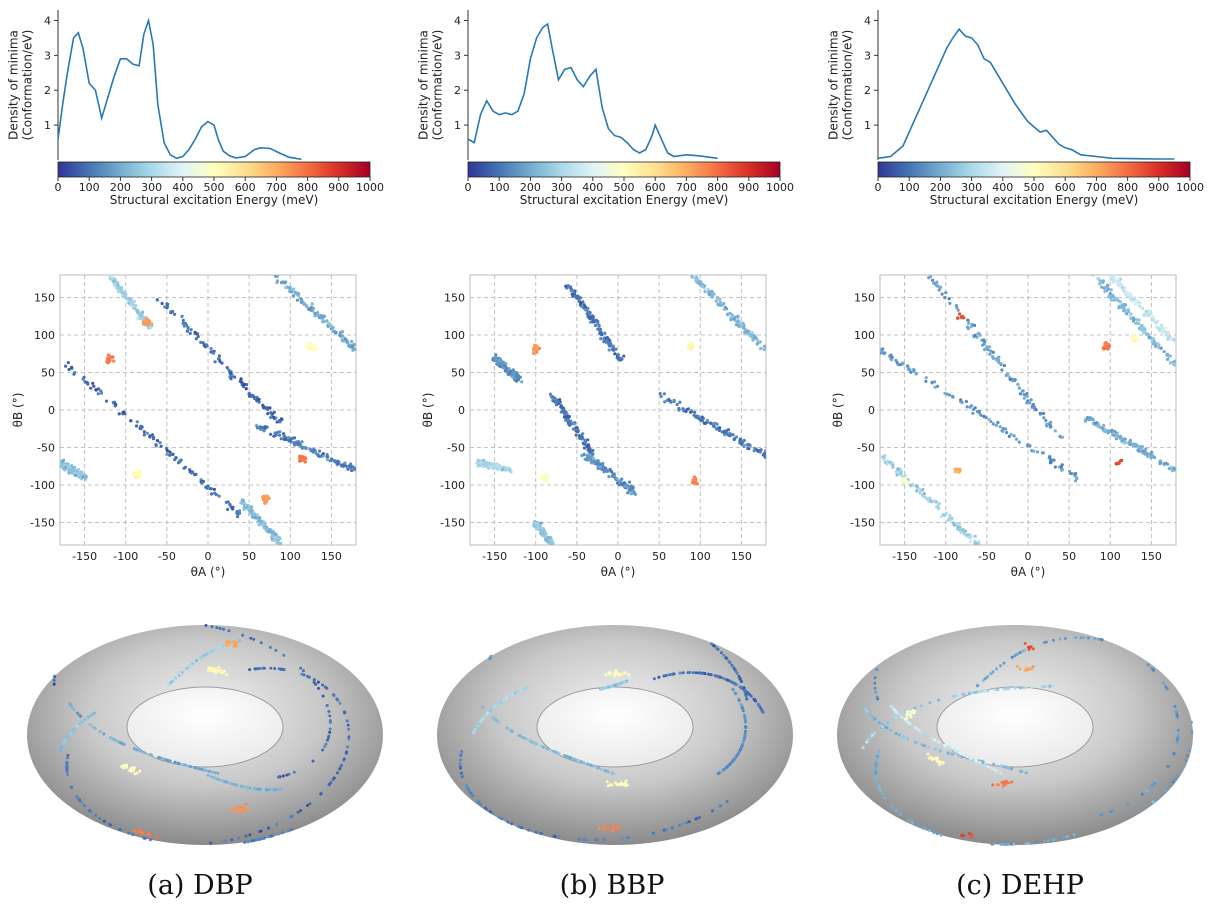 This screenshot has width=1207, height=911. What do you see at coordinates (780, 187) in the screenshot?
I see `x-tick-label: 1000` at bounding box center [780, 187].